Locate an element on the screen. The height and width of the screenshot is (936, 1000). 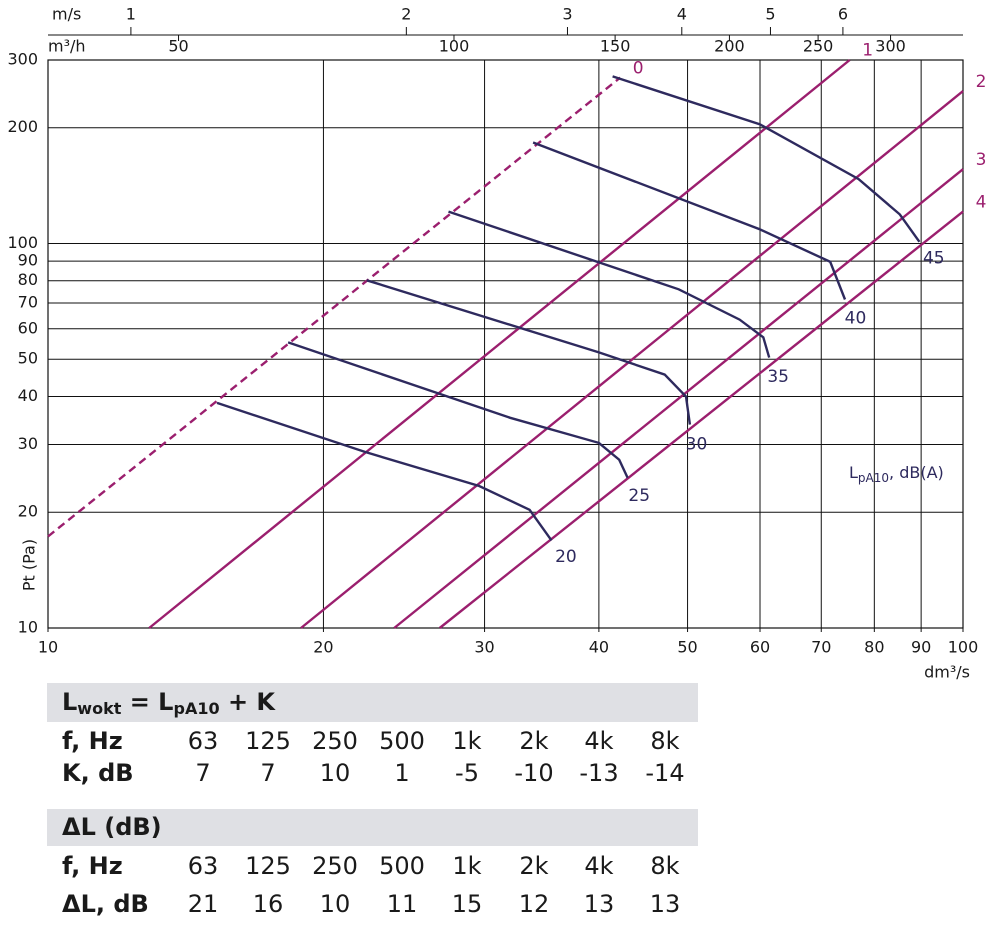
x-tick-label: 10 is located at coordinates (48, 647).